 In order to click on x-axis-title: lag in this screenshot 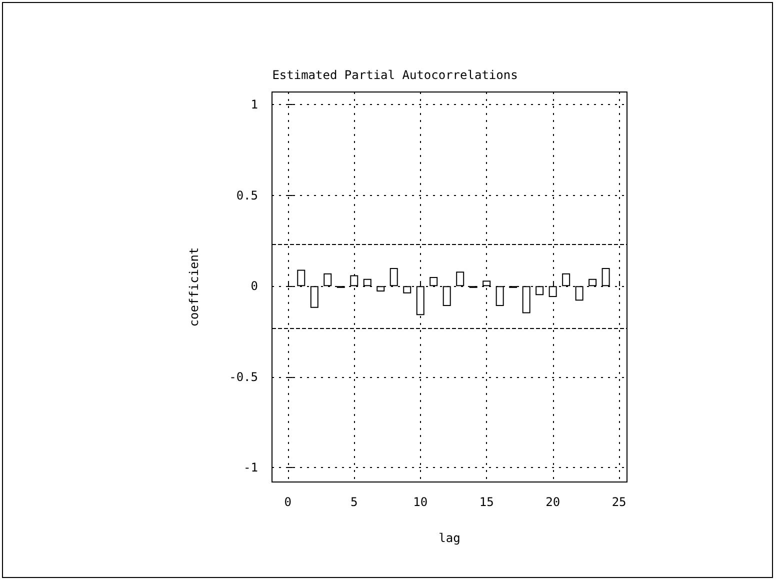, I will do `click(449, 538)`.